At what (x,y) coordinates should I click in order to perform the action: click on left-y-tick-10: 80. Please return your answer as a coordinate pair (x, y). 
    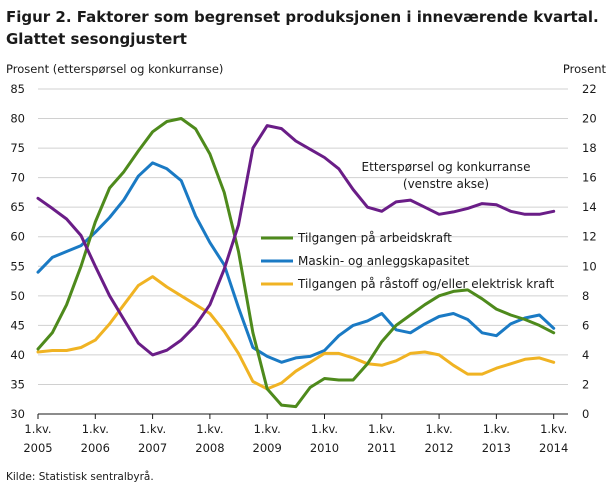
    Looking at the image, I should click on (17, 119).